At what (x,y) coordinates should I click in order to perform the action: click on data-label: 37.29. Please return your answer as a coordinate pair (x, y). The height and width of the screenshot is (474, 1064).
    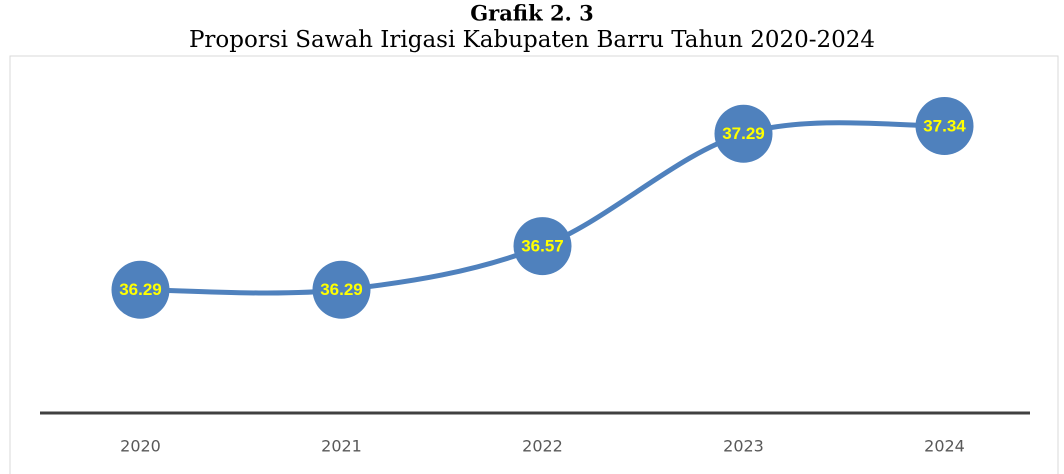
    Looking at the image, I should click on (743, 133).